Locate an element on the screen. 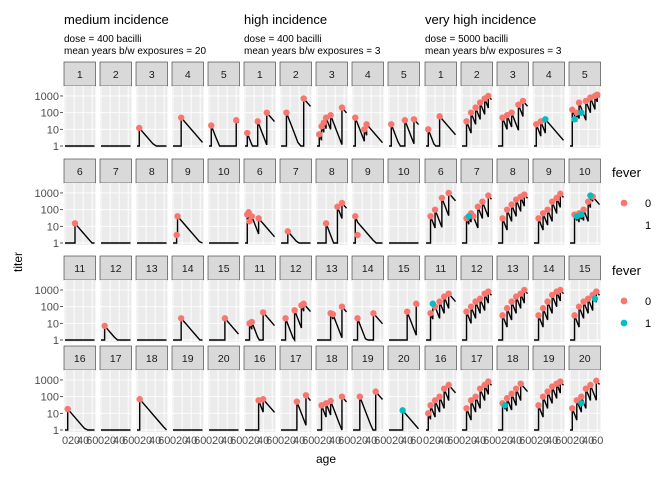 The image size is (672, 480). facet-label: 16 is located at coordinates (260, 359).